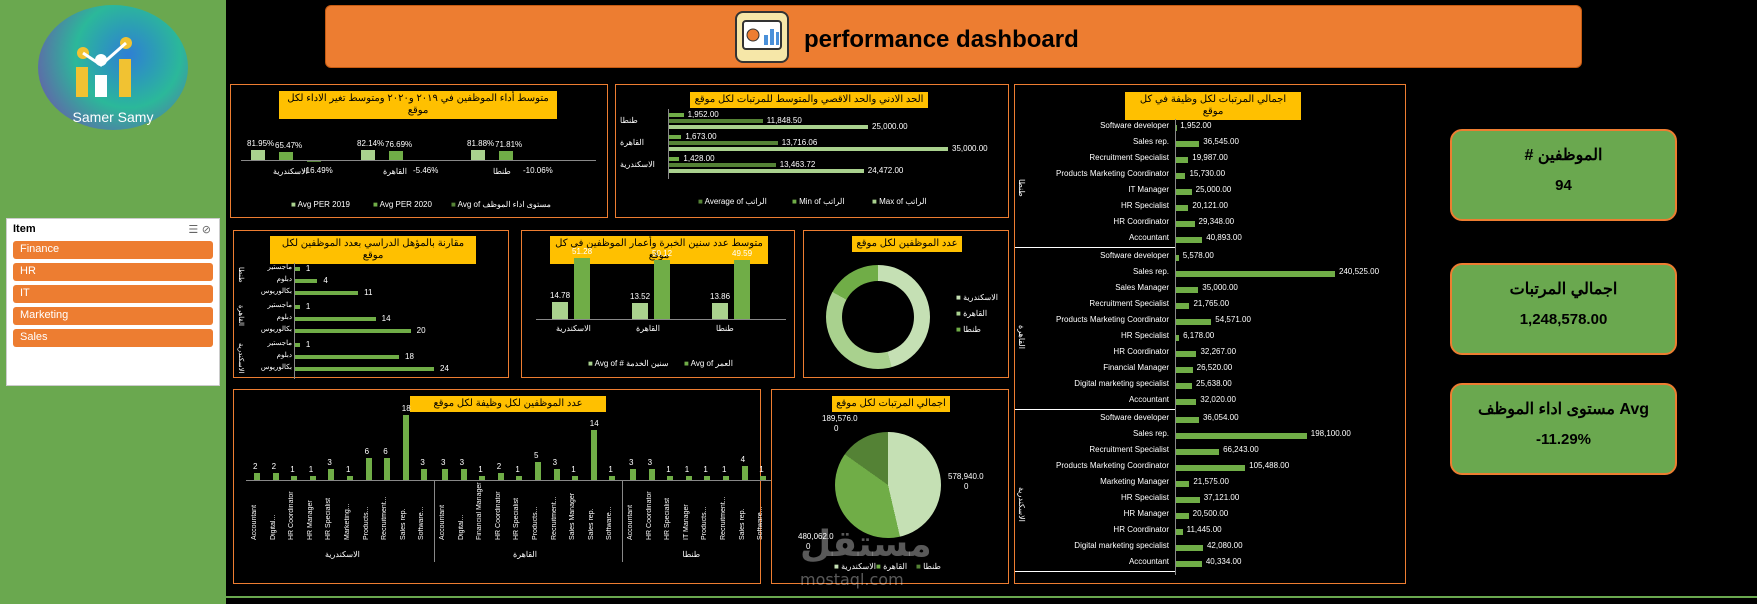 The image size is (1757, 604). What do you see at coordinates (708, 363) in the screenshot?
I see `legend-age: ■ Avg of العمر` at bounding box center [708, 363].